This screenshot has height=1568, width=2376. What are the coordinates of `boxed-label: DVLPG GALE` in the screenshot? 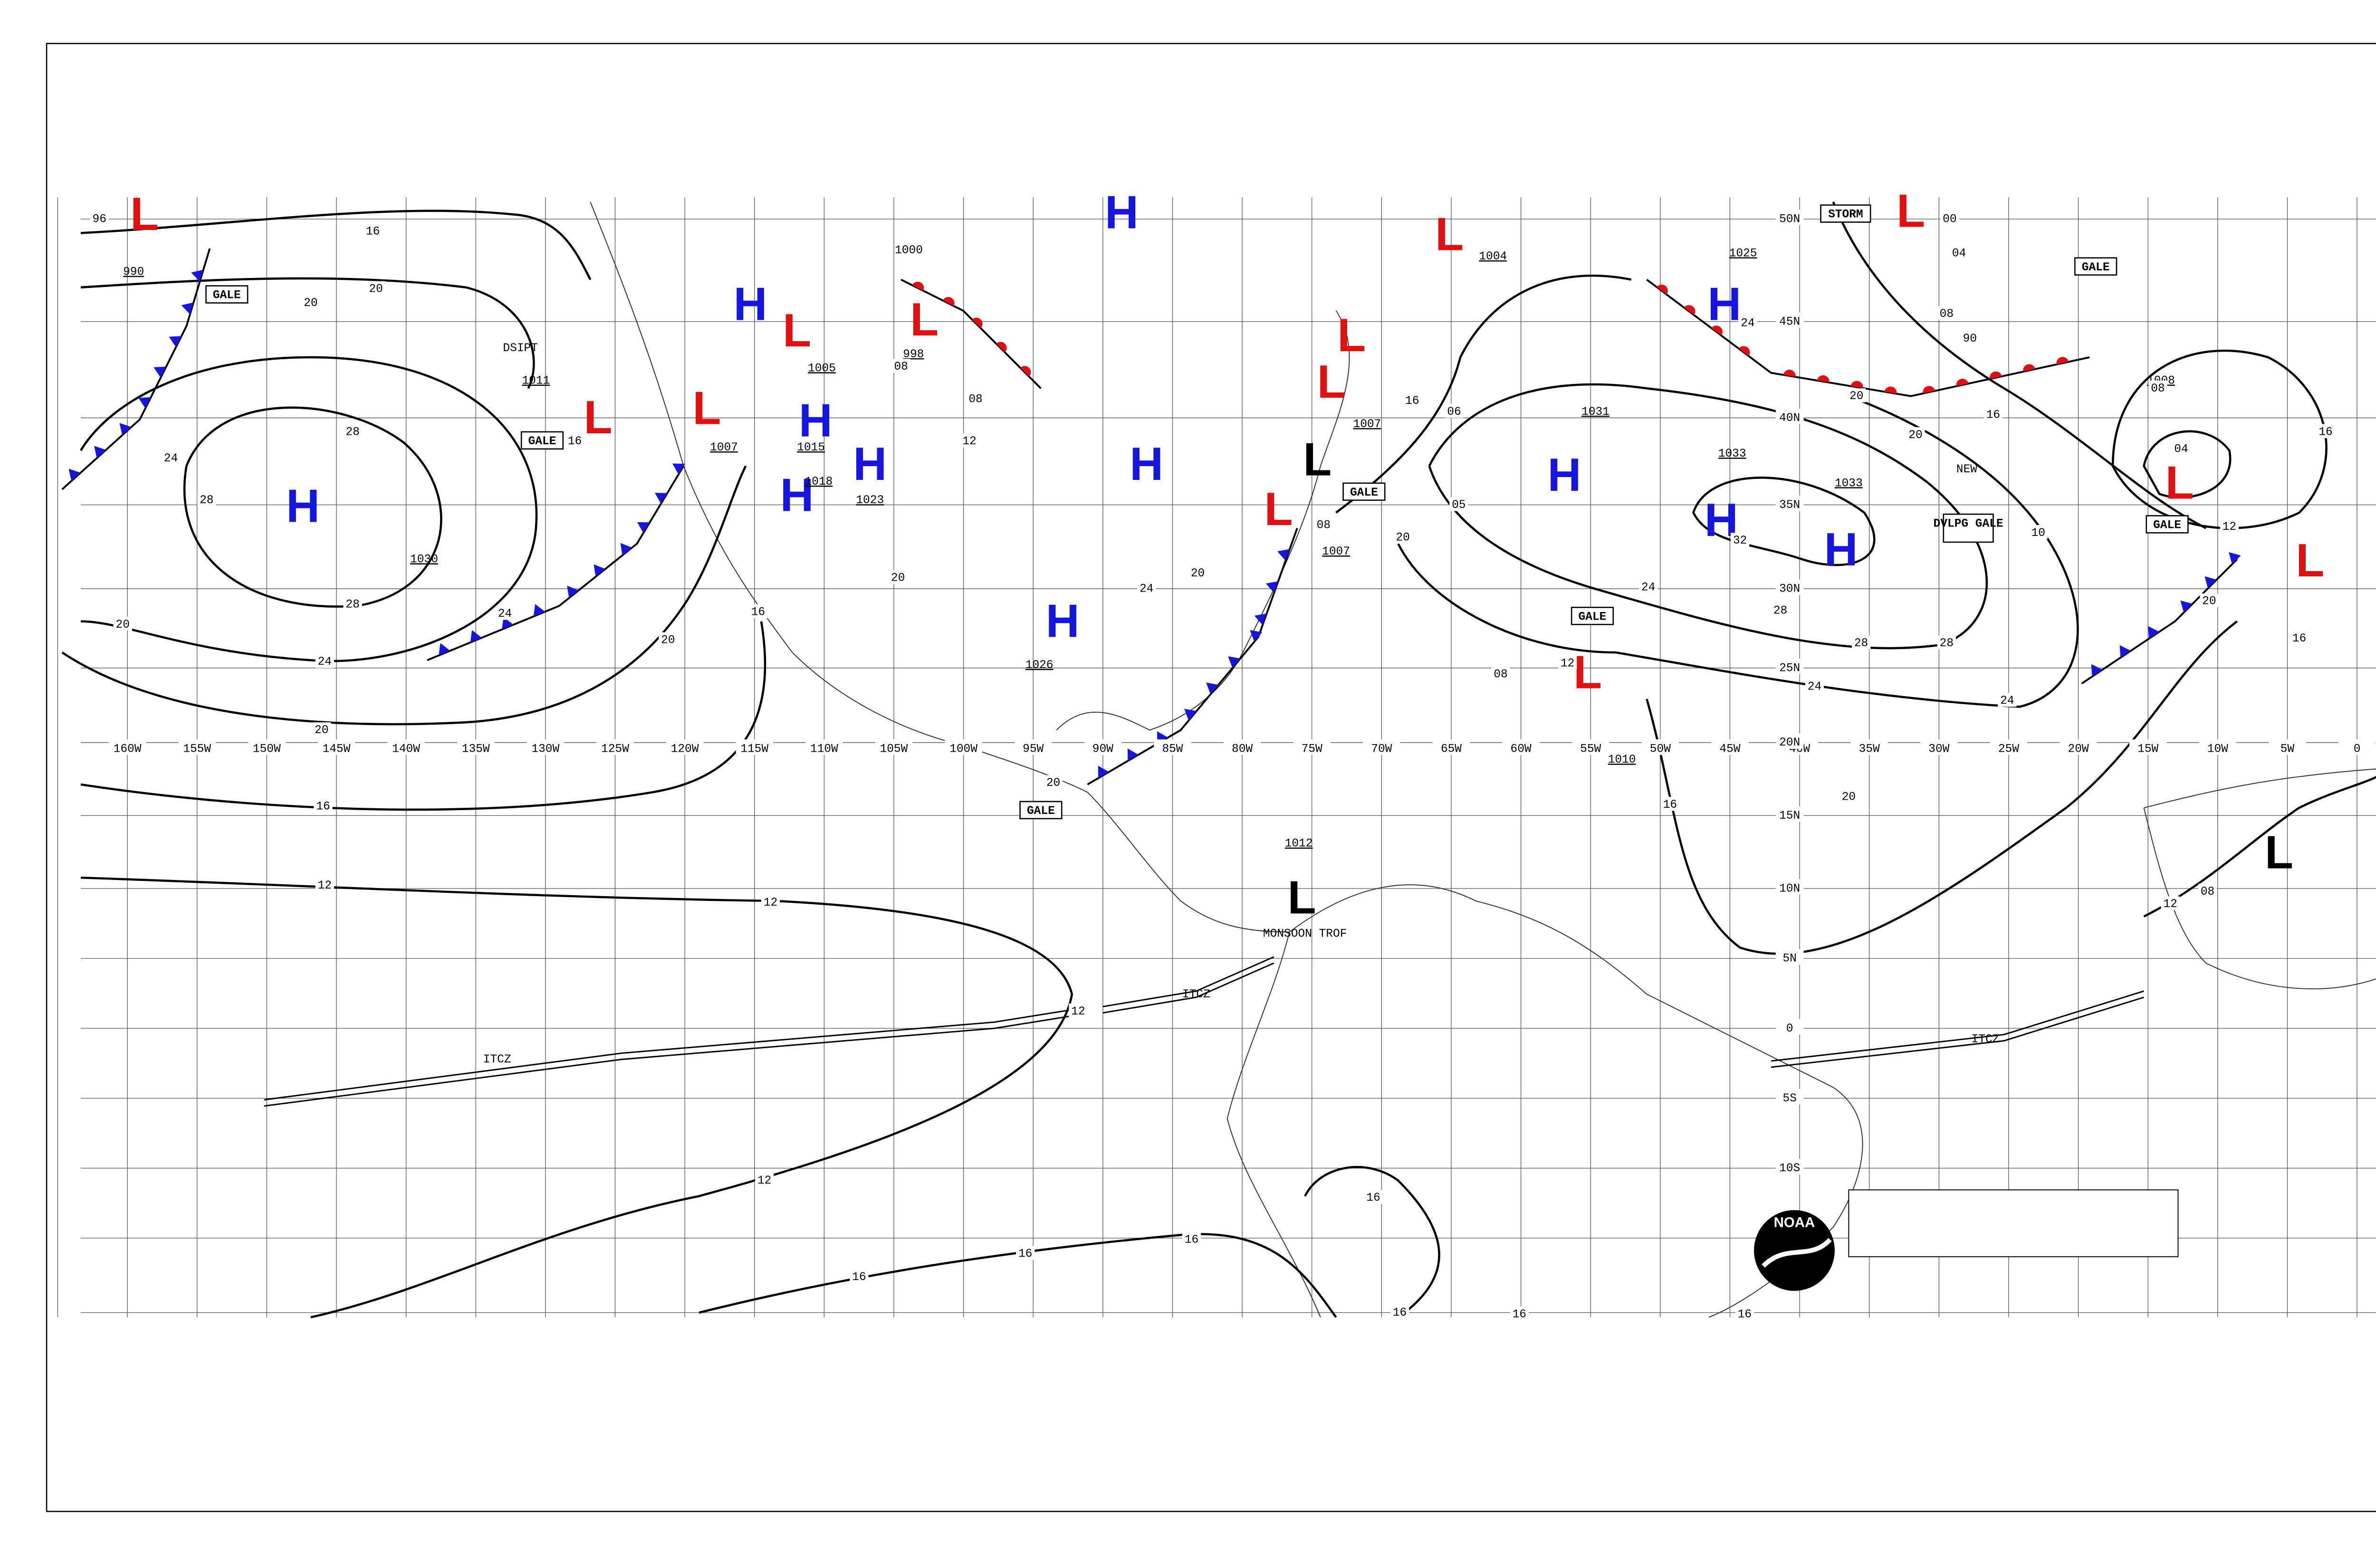 It's located at (1968, 523).